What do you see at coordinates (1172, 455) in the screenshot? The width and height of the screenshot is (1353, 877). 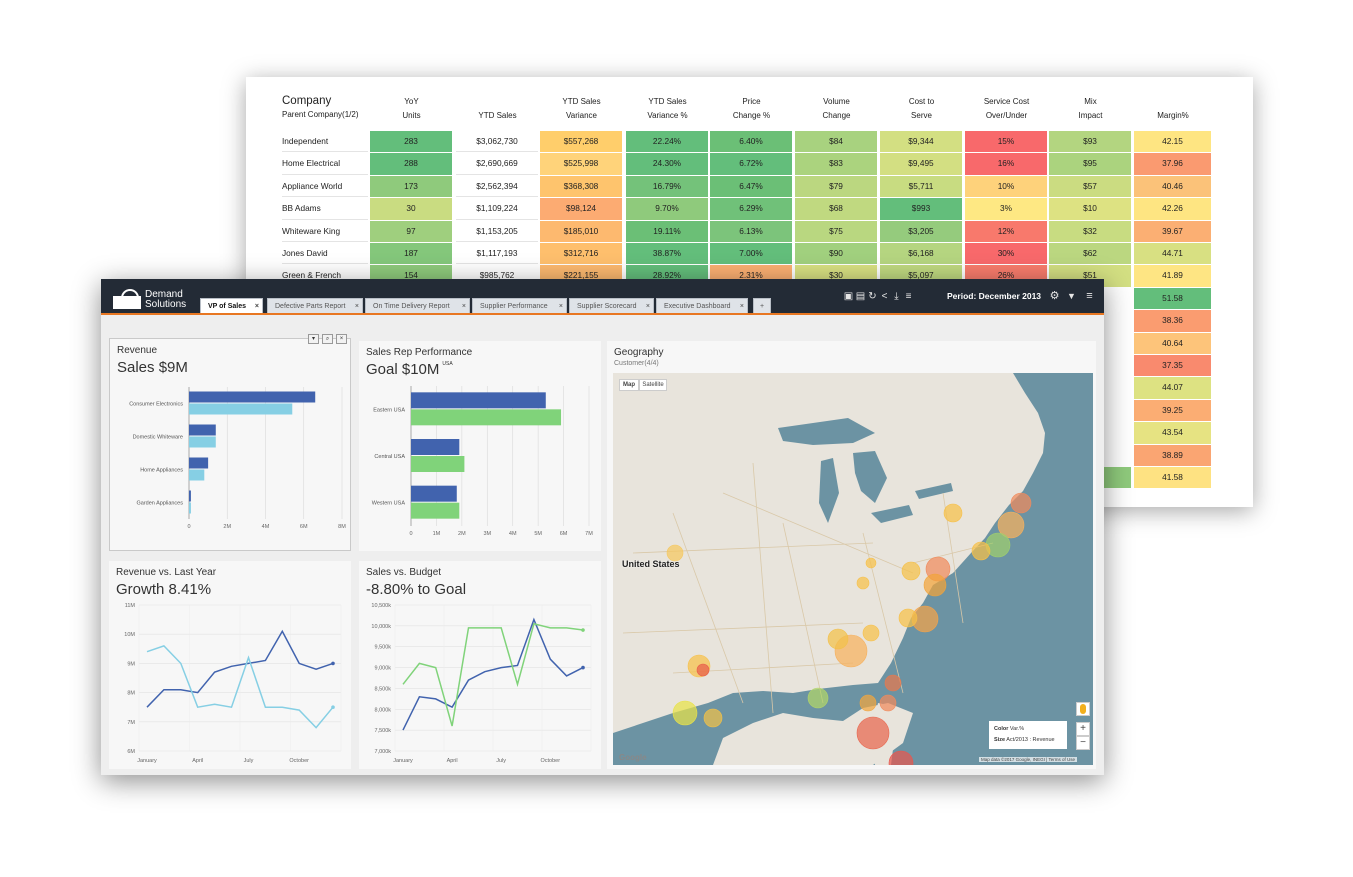 I see `table-cell-margin-pct: 38.89` at bounding box center [1172, 455].